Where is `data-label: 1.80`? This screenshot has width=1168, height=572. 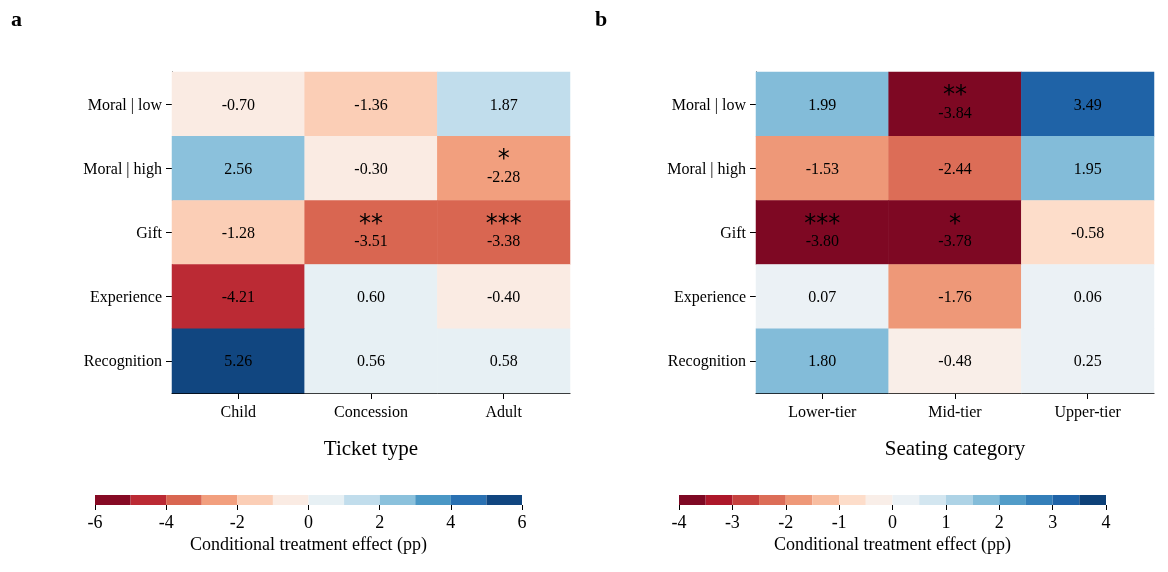 data-label: 1.80 is located at coordinates (822, 361).